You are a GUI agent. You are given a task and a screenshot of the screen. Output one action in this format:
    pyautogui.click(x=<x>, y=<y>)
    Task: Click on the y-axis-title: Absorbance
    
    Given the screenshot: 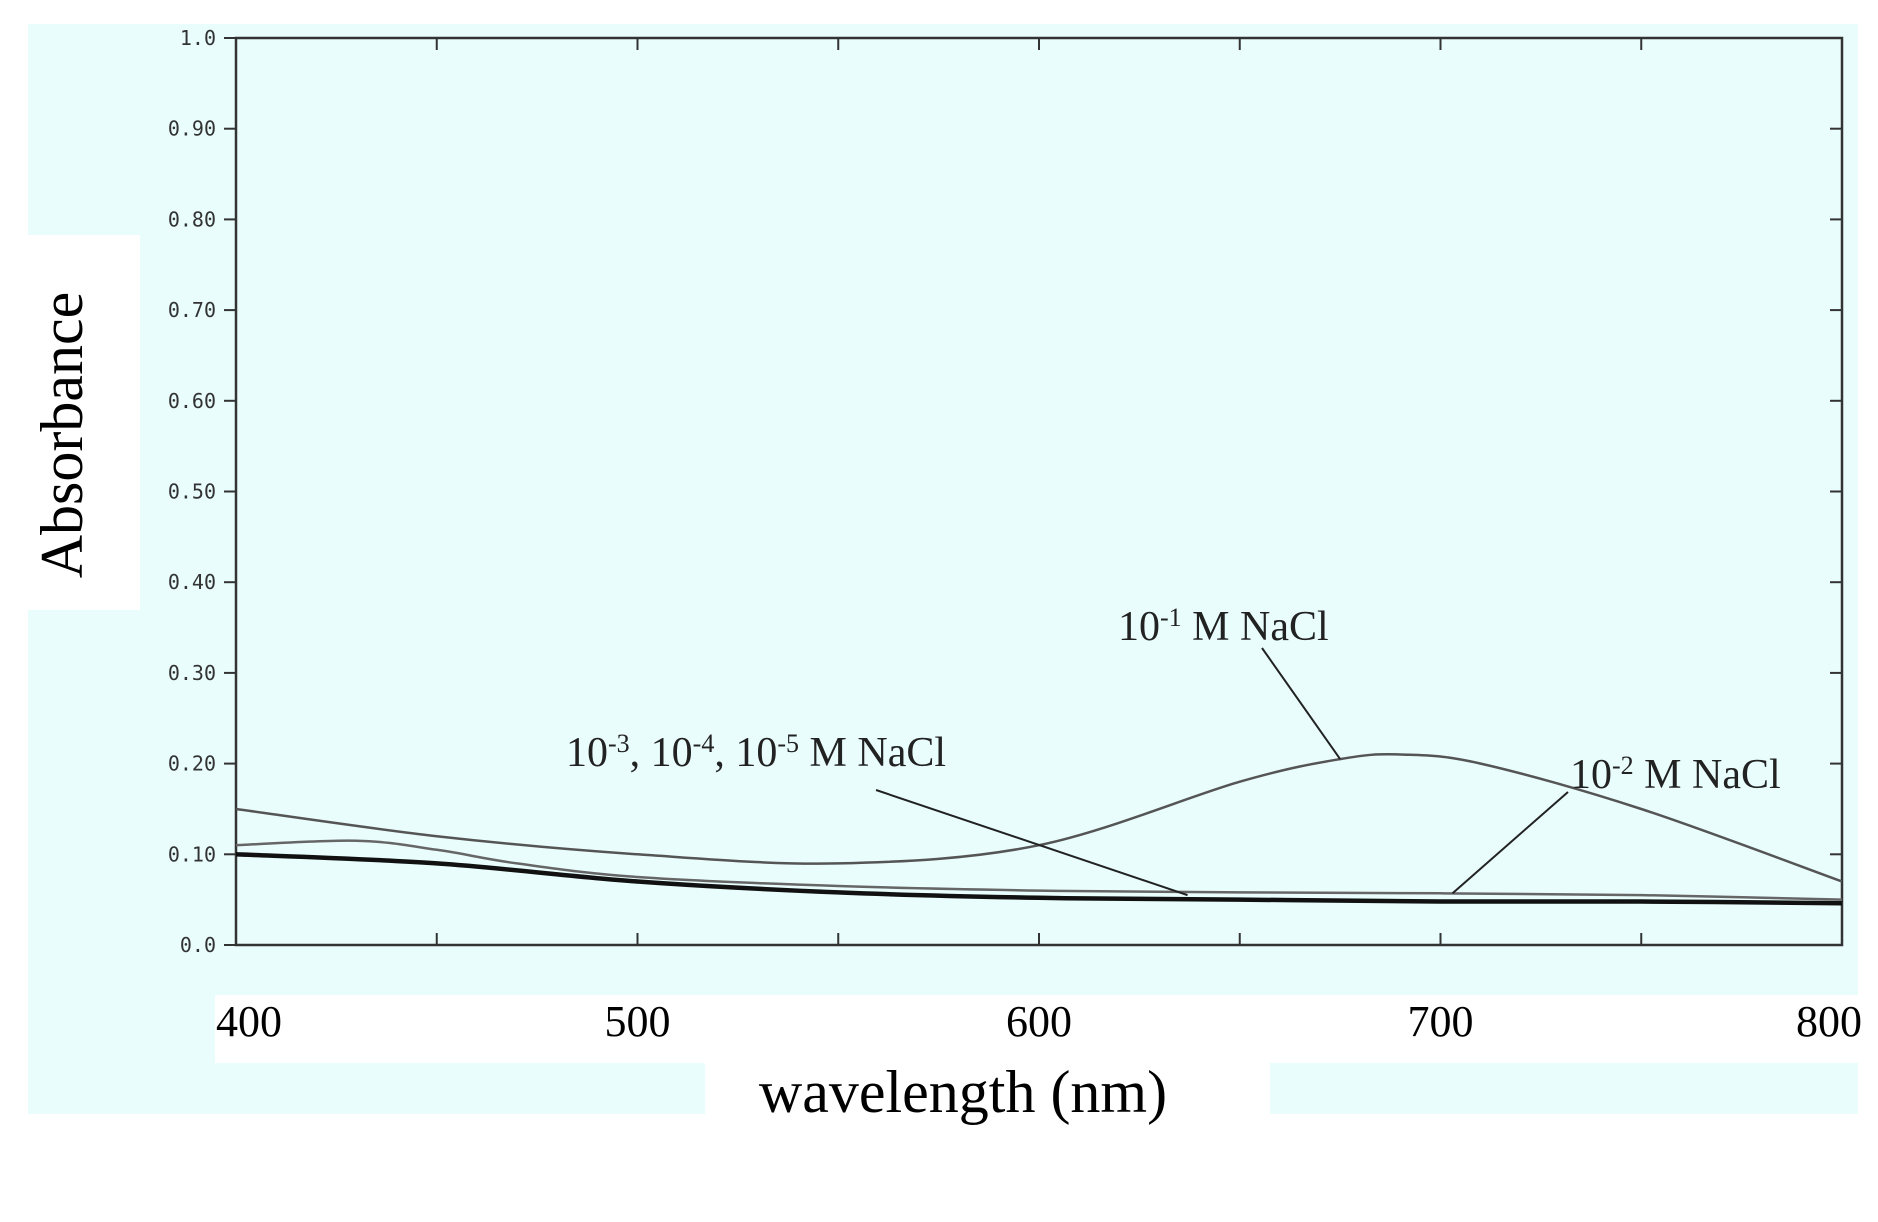 What is the action you would take?
    pyautogui.click(x=62, y=435)
    